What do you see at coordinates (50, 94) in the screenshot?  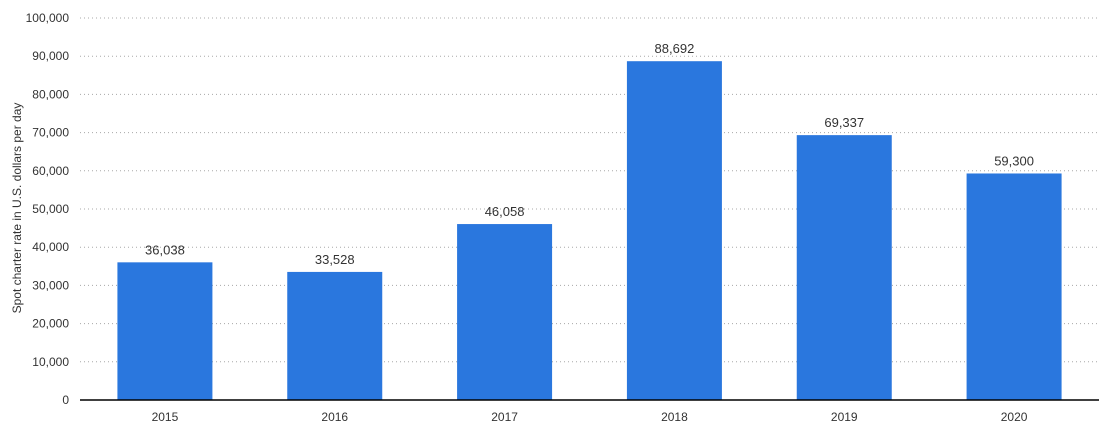 I see `y-tick-label: 80,000` at bounding box center [50, 94].